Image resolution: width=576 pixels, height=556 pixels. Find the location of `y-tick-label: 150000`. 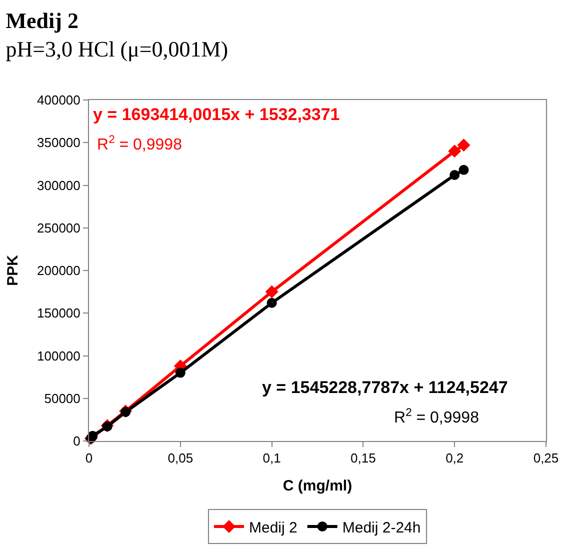

y-tick-label: 150000 is located at coordinates (58, 313).